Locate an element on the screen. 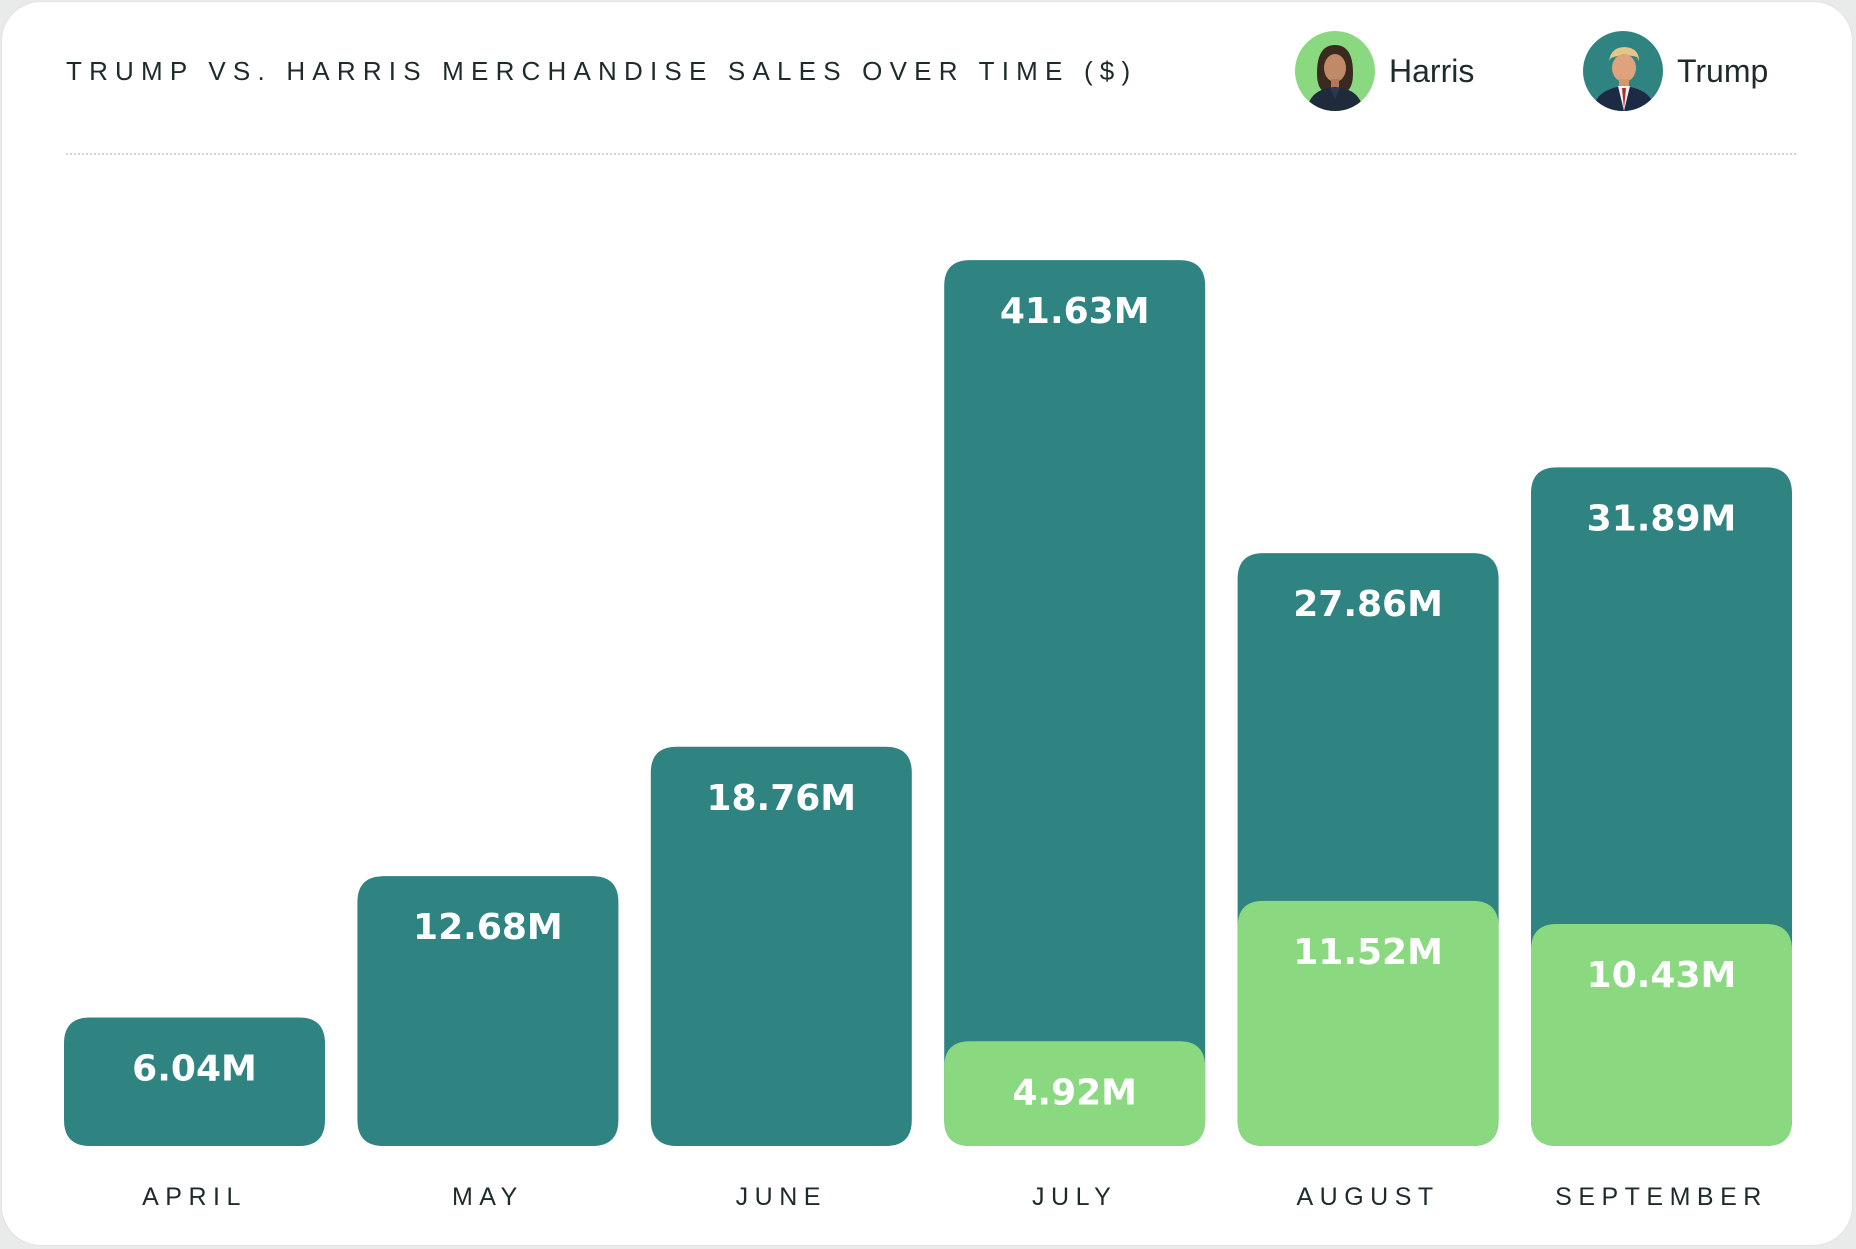  harris-portrait-icon is located at coordinates (1335, 71).